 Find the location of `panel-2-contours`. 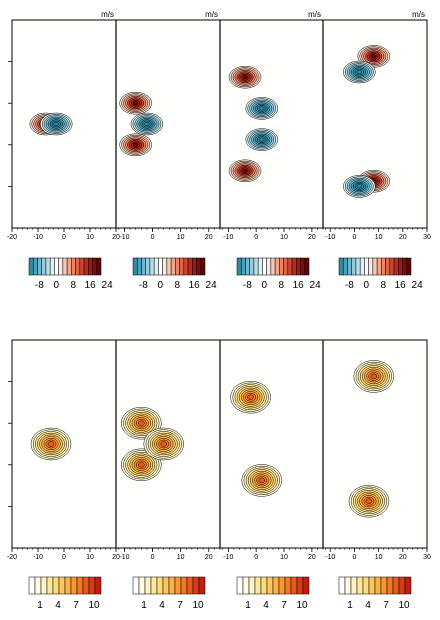

panel-2-contours is located at coordinates (141, 124).